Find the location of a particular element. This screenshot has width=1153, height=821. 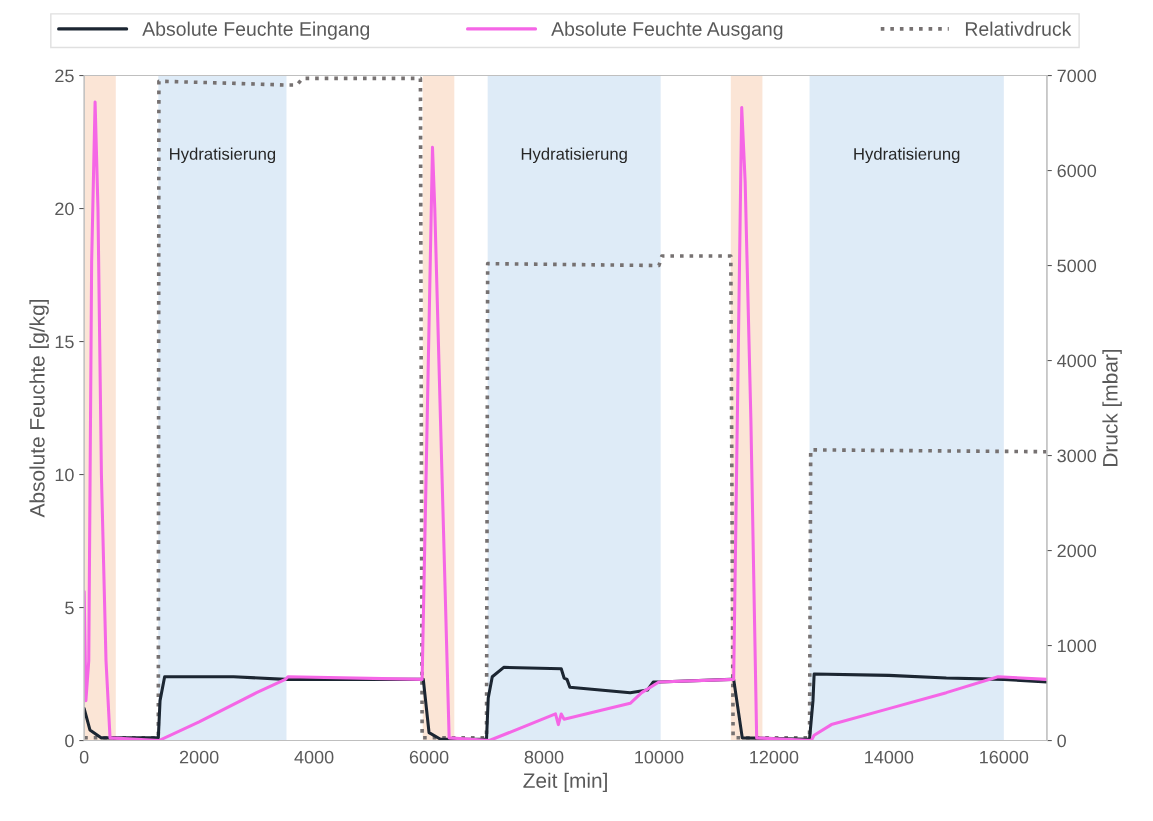

x-tick-label: 12000 is located at coordinates (774, 757).